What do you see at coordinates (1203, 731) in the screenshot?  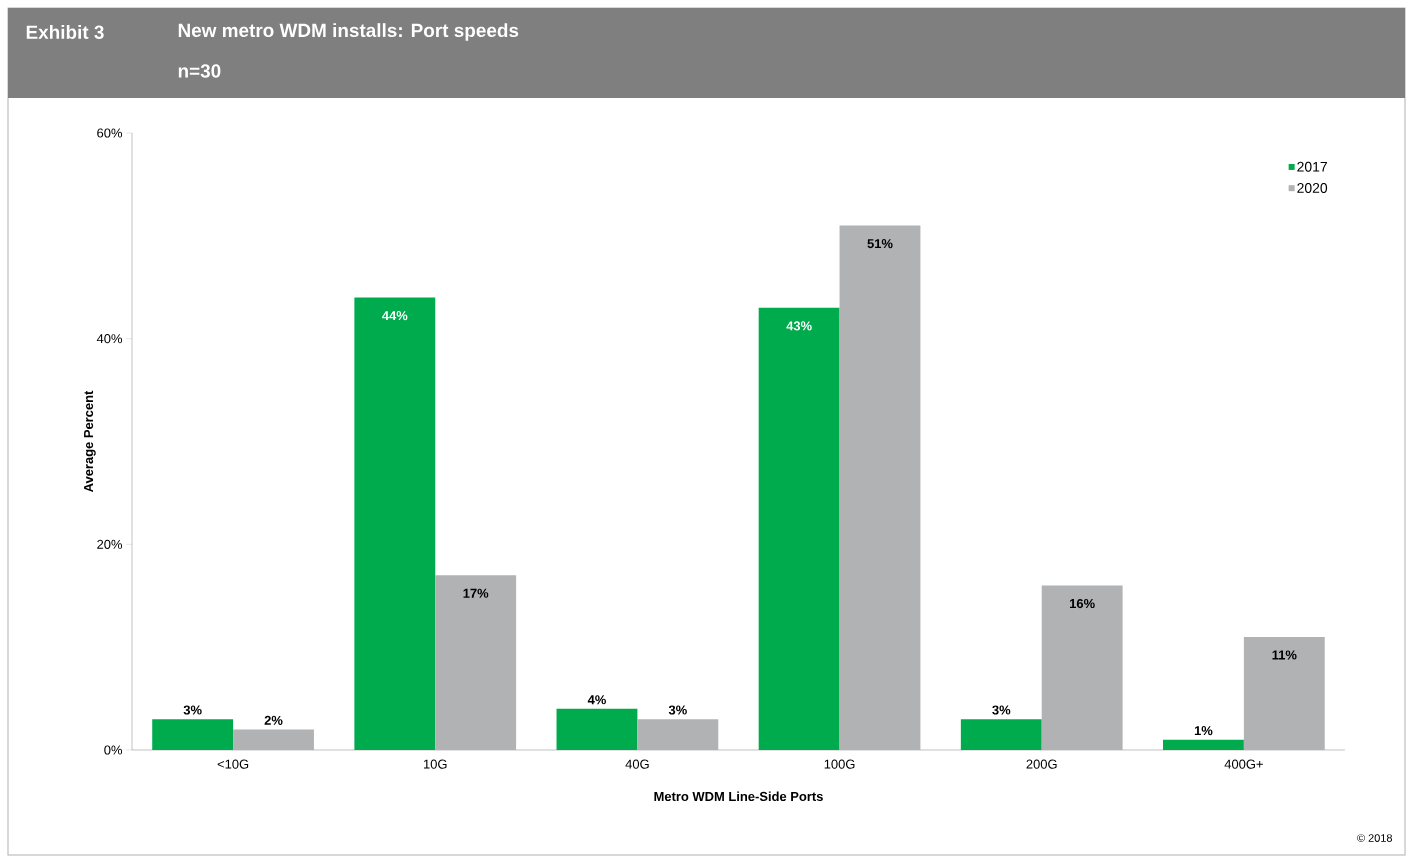 I see `data-label: 1%` at bounding box center [1203, 731].